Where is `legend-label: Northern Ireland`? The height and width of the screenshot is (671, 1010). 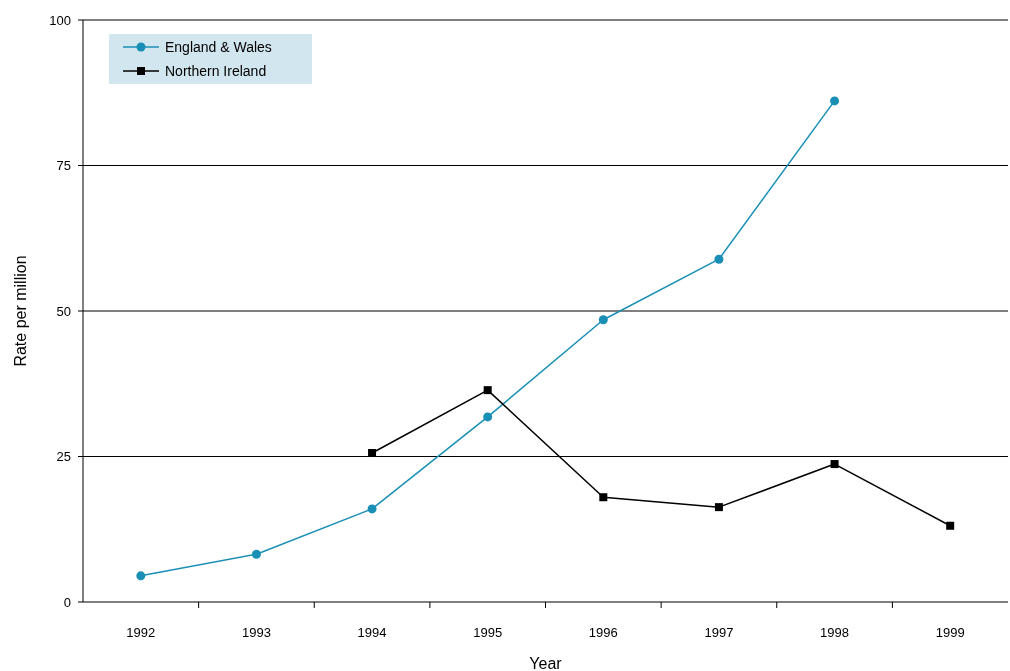 legend-label: Northern Ireland is located at coordinates (216, 70).